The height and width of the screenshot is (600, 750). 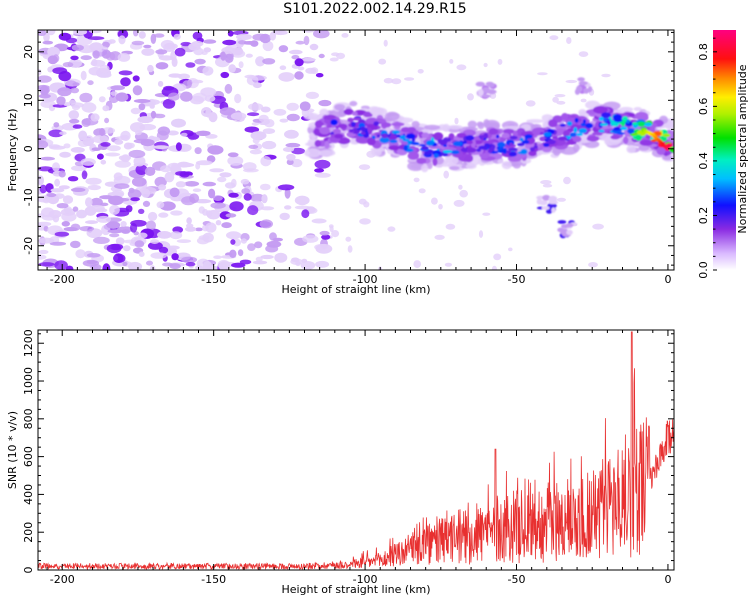 What do you see at coordinates (28, 418) in the screenshot?
I see `y-tick-label: 800` at bounding box center [28, 418].